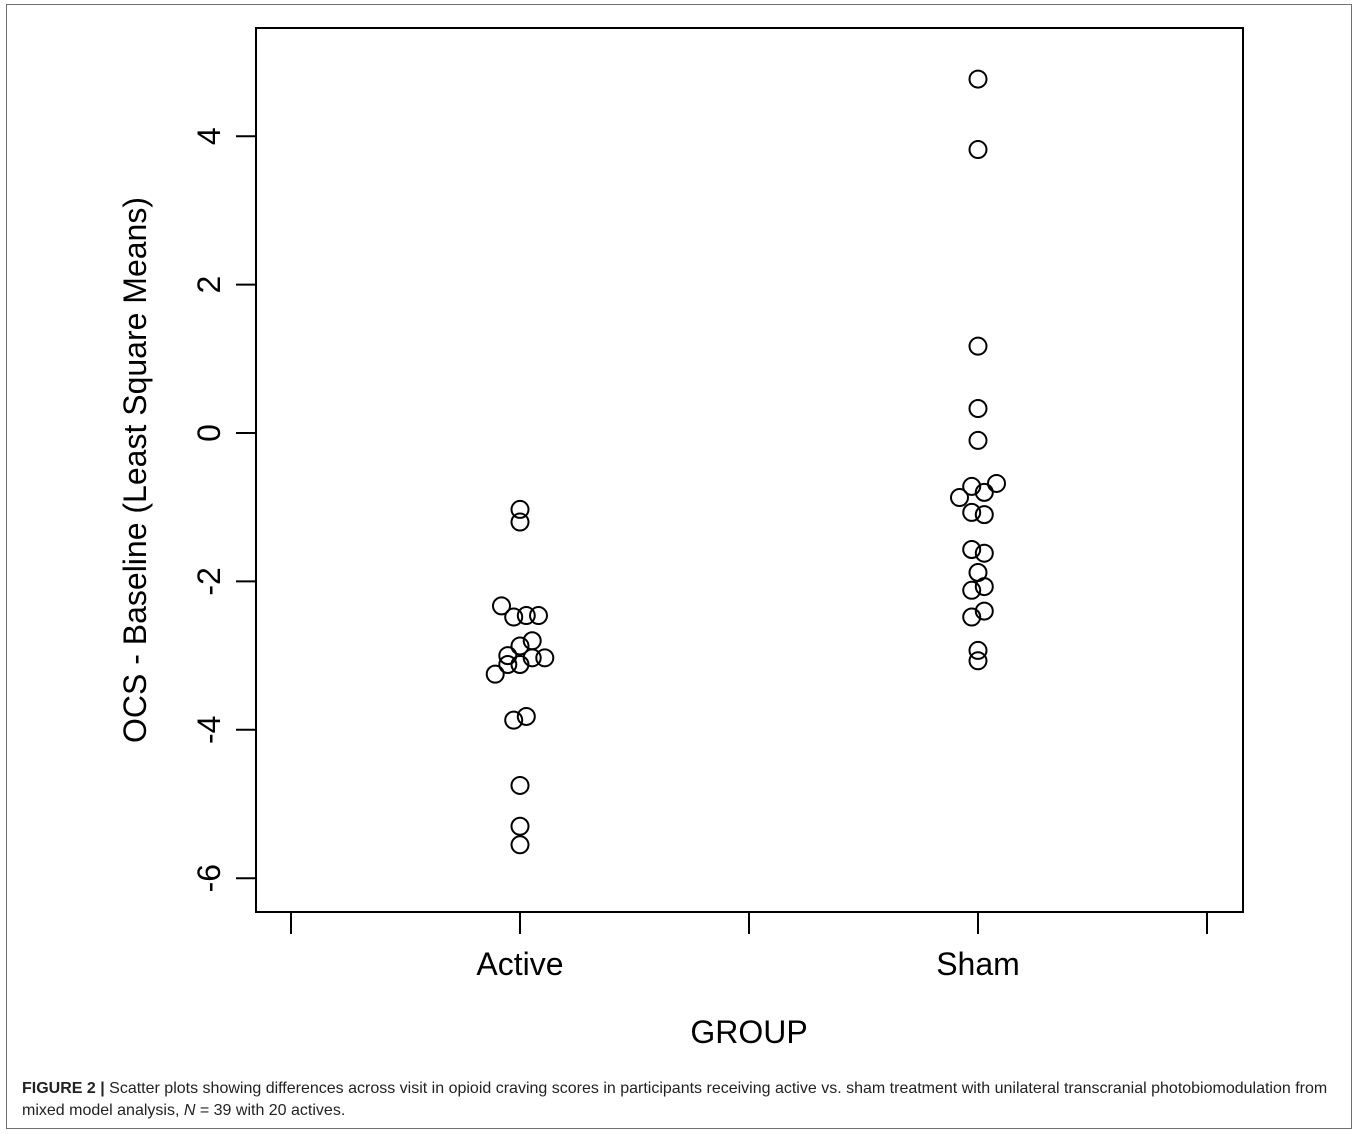  I want to click on y-tick-label: -4, so click(209, 730).